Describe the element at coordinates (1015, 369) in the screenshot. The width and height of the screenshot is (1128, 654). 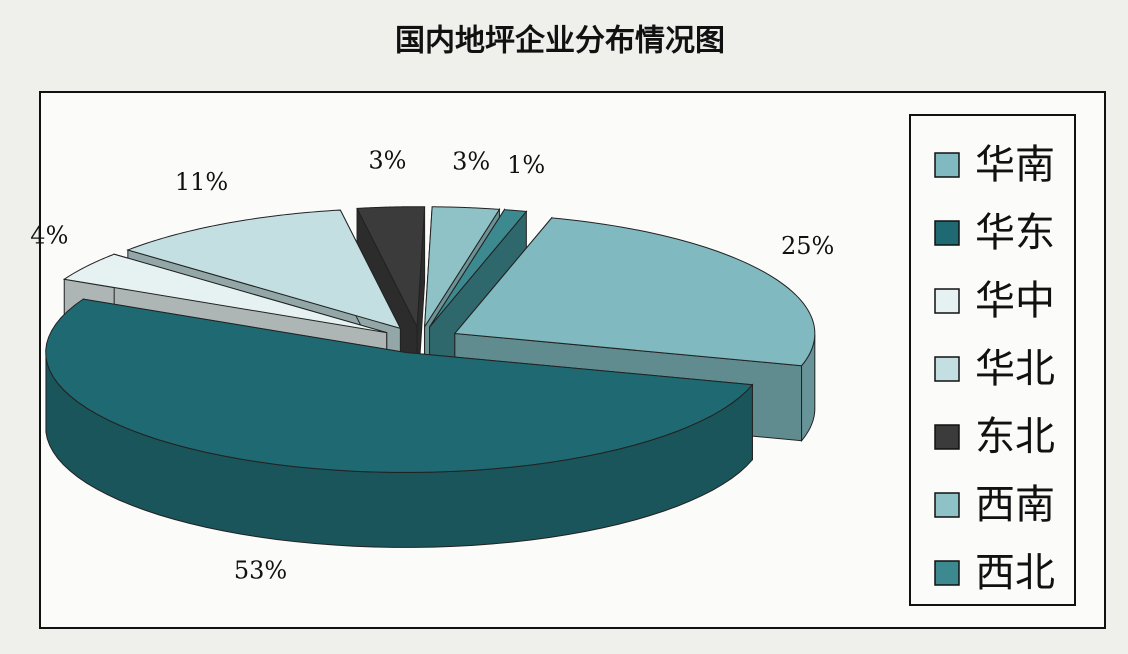
I see `legend-label: 华北` at that location.